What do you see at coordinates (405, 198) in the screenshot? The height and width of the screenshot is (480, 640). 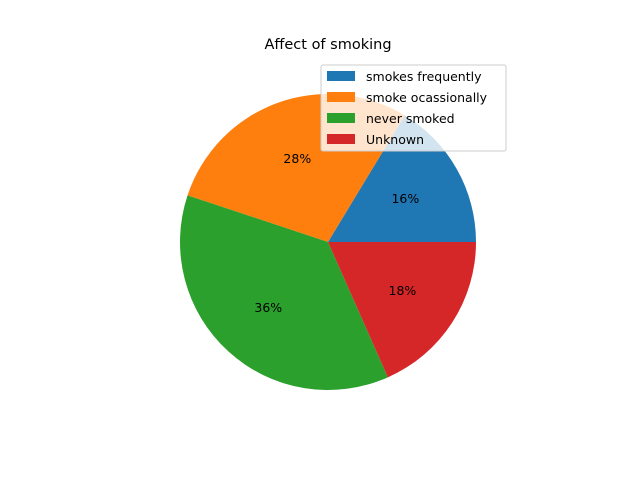 I see `percent-label-smokes-frequently: 16%` at bounding box center [405, 198].